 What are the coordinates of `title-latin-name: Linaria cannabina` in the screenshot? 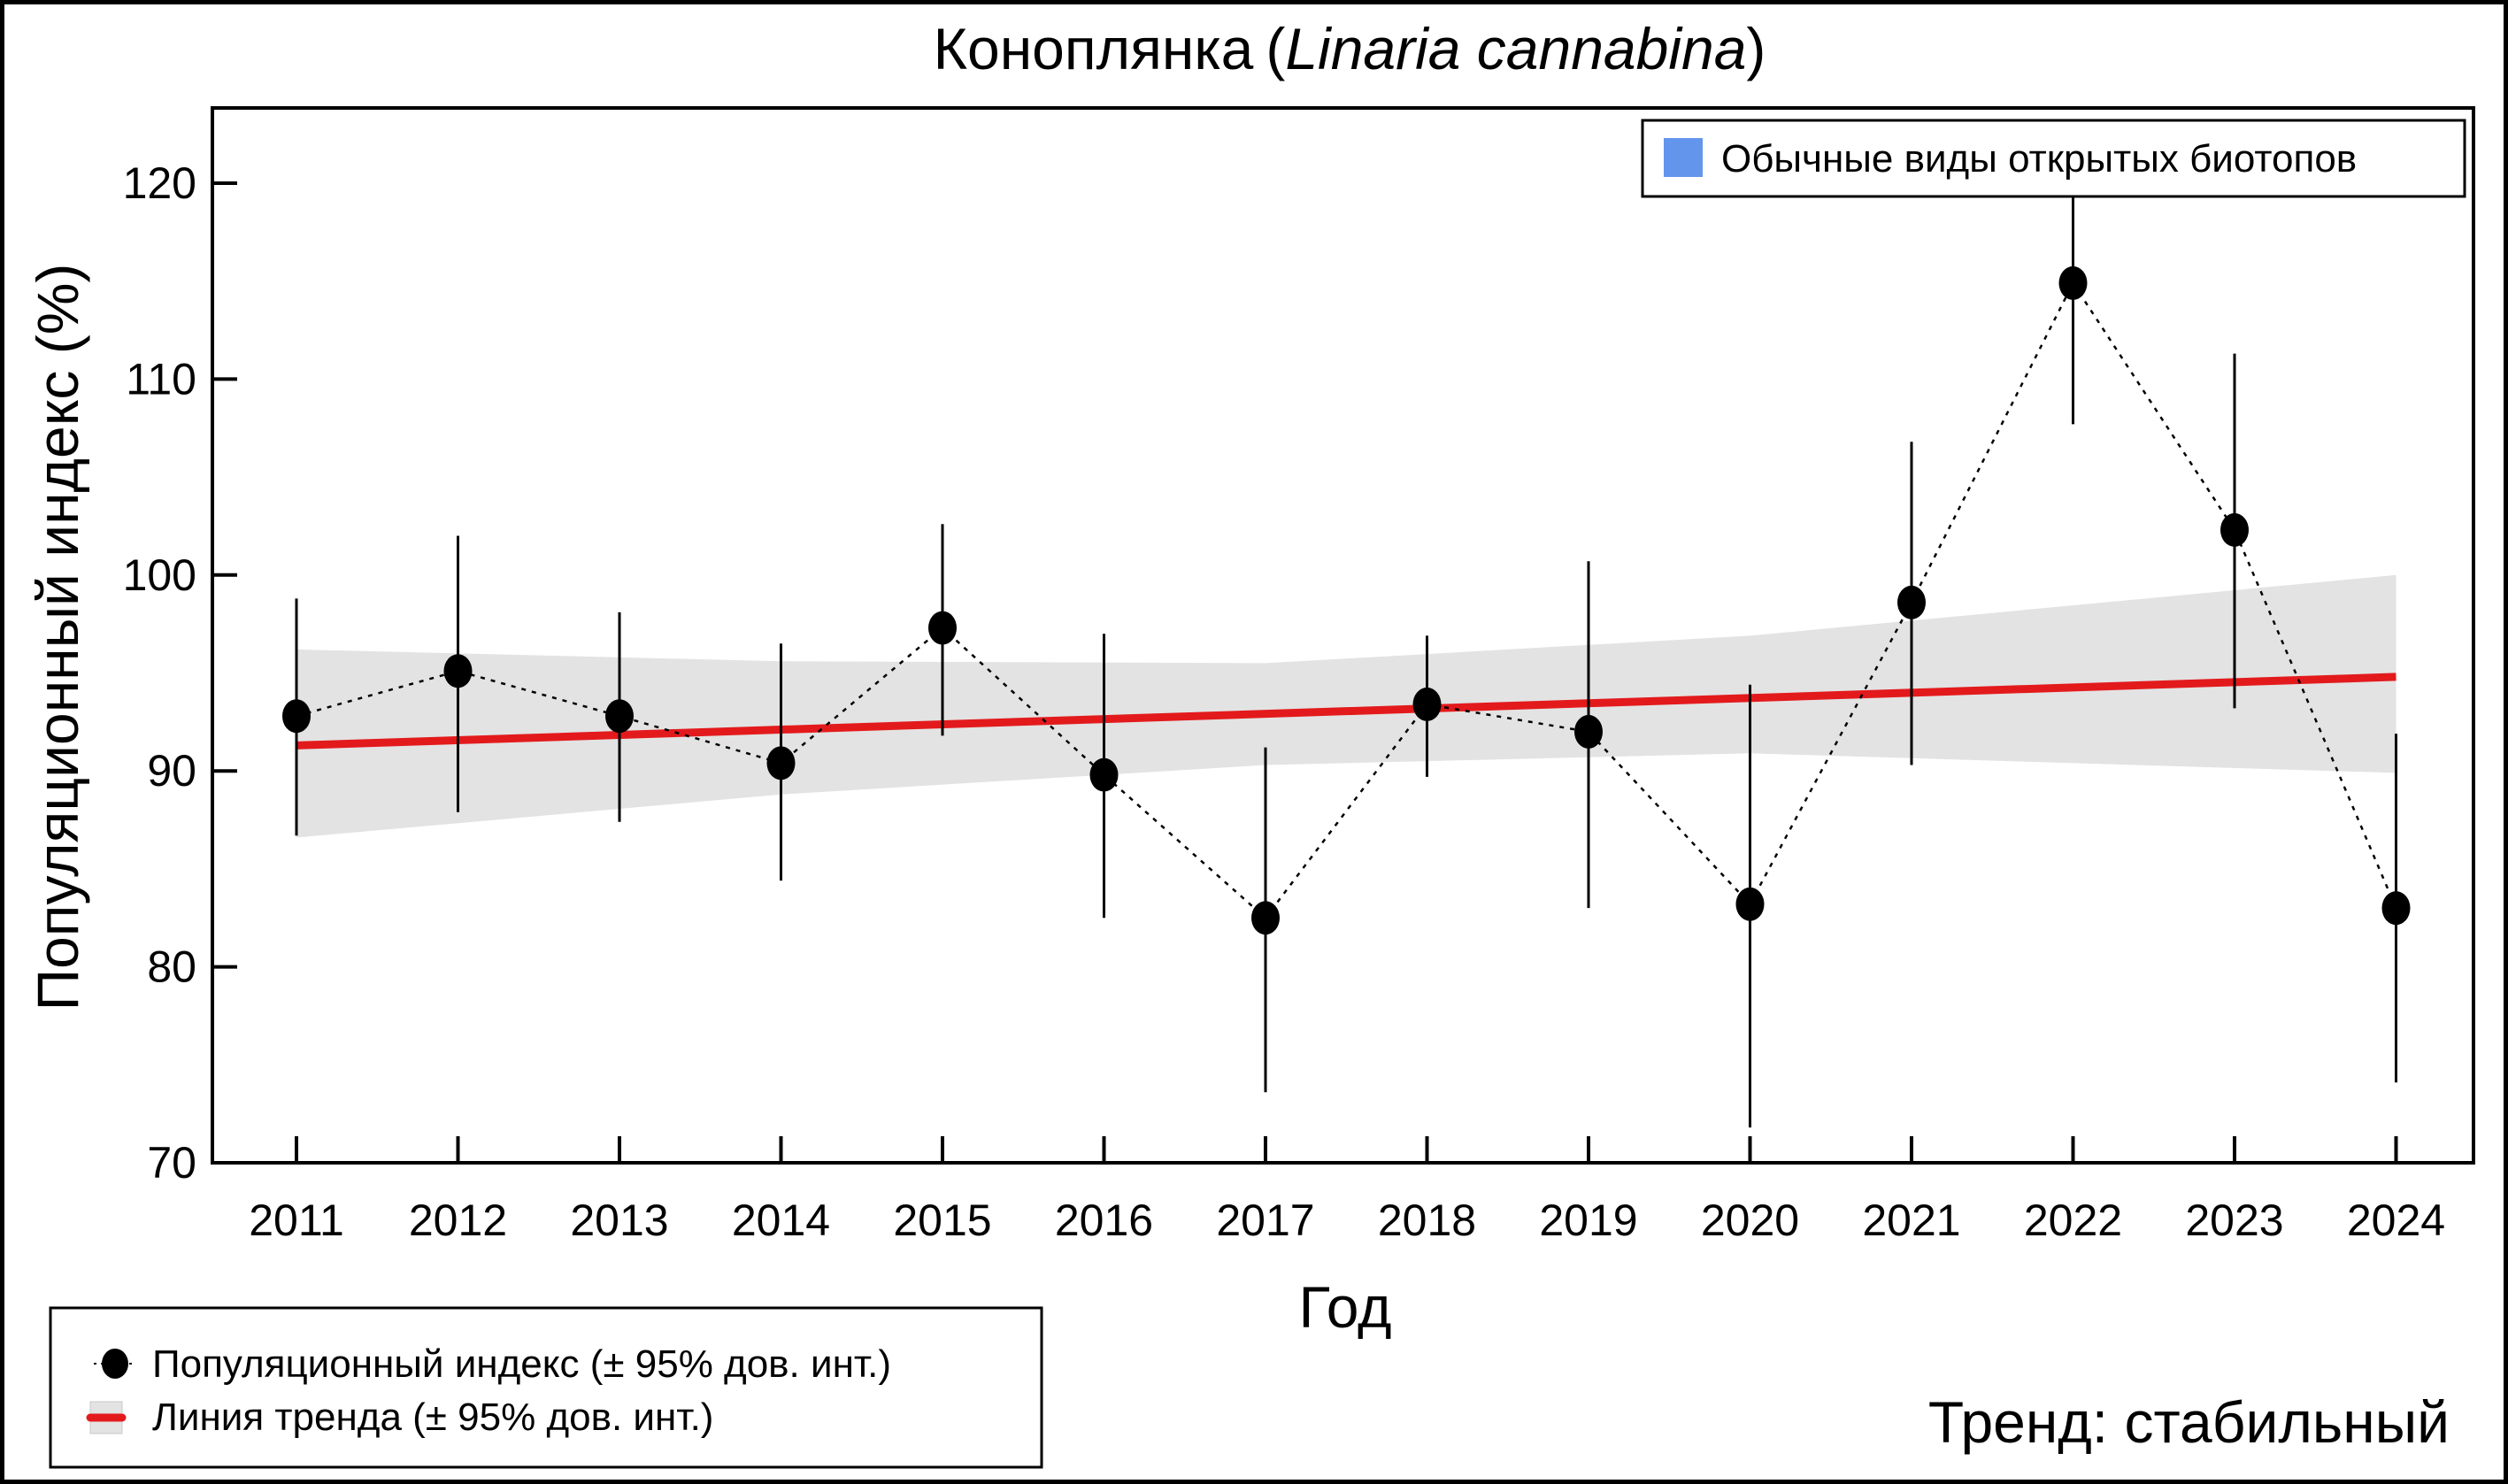 It's located at (1515, 48).